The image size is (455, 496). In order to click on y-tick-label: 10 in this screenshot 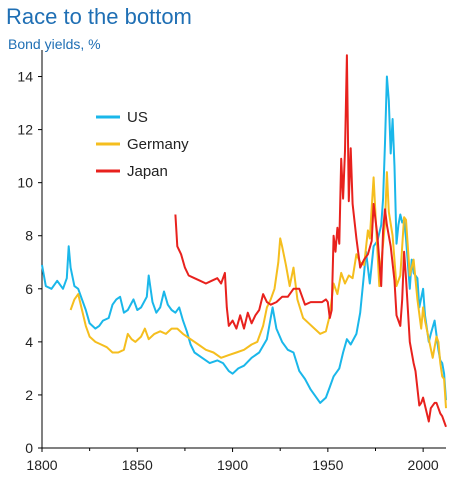, I will do `click(25, 183)`.